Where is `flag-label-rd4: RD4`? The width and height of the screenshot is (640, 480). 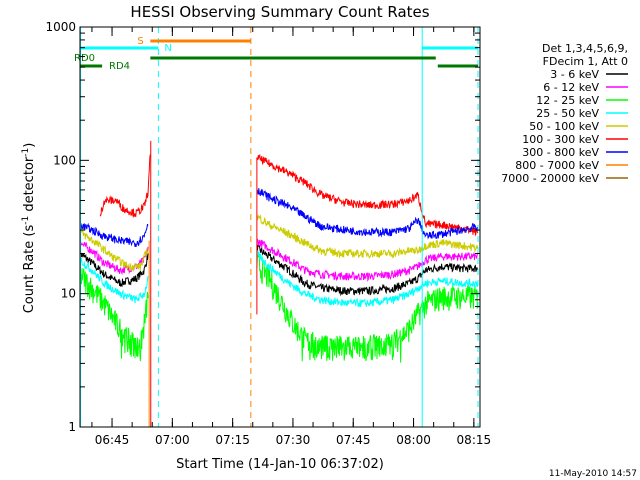
flag-label-rd4: RD4 is located at coordinates (119, 66).